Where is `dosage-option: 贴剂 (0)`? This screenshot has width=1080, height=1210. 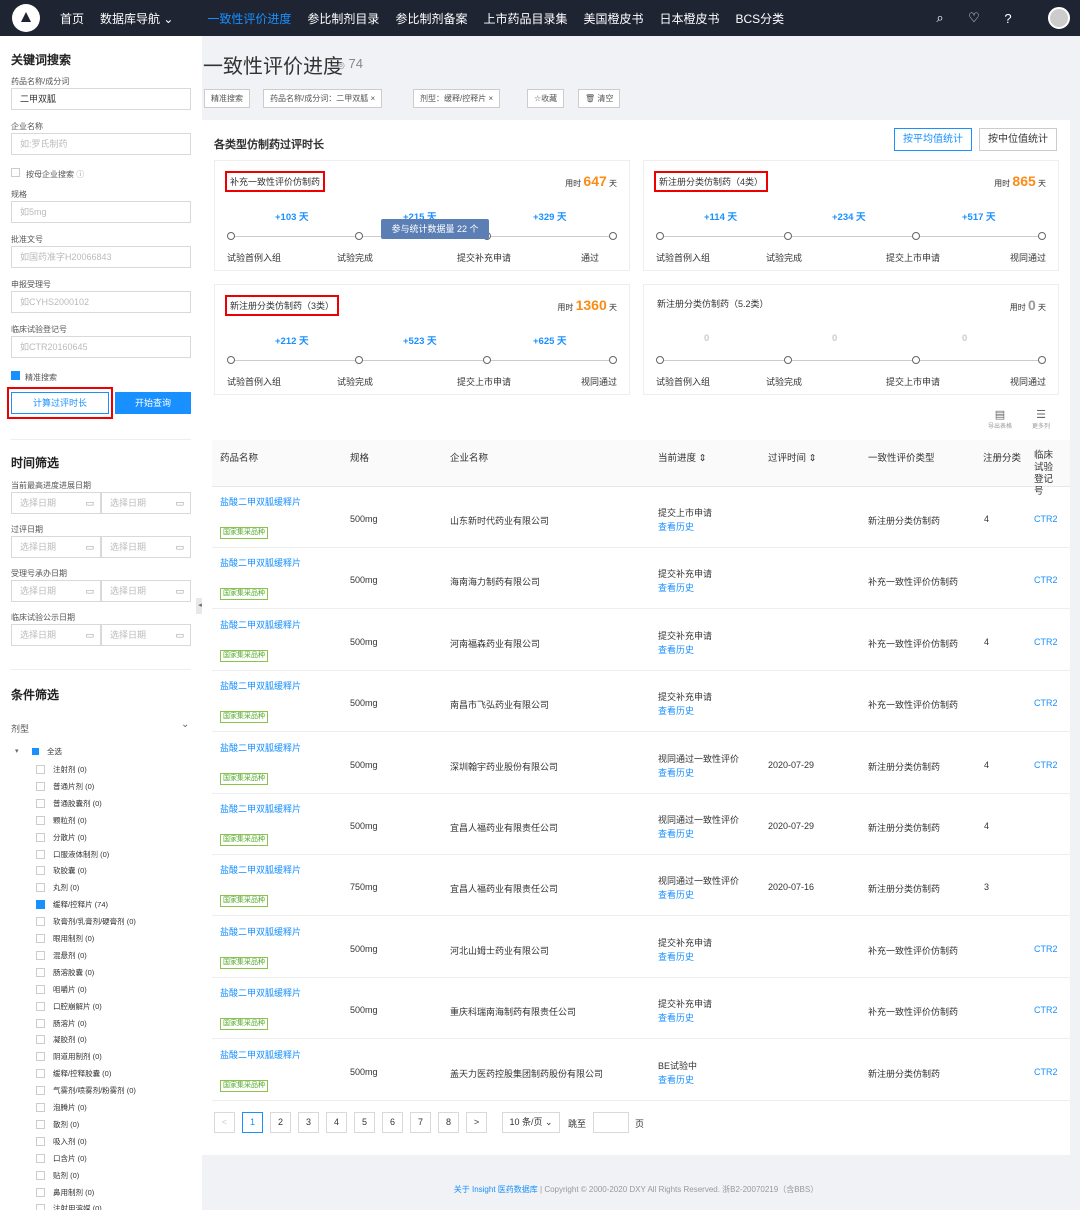
dosage-option: 贴剂 (0) is located at coordinates (57, 1175).